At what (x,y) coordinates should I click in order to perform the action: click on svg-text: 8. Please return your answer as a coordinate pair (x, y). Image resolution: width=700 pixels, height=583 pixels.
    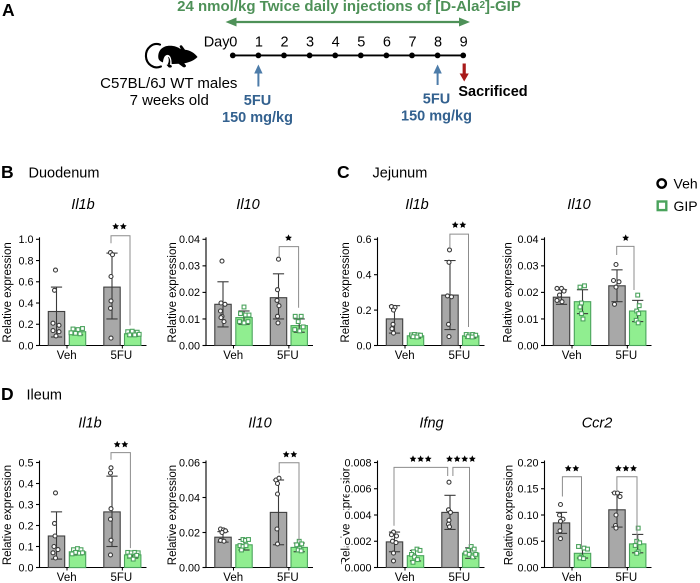
    Looking at the image, I should click on (438, 43).